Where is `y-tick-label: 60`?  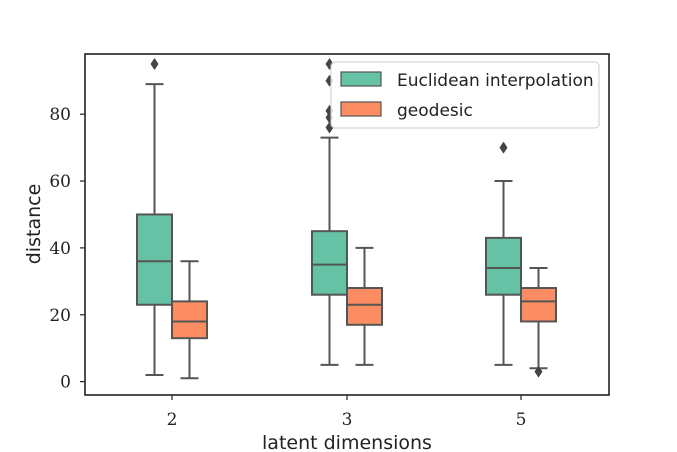
y-tick-label: 60 is located at coordinates (60, 182).